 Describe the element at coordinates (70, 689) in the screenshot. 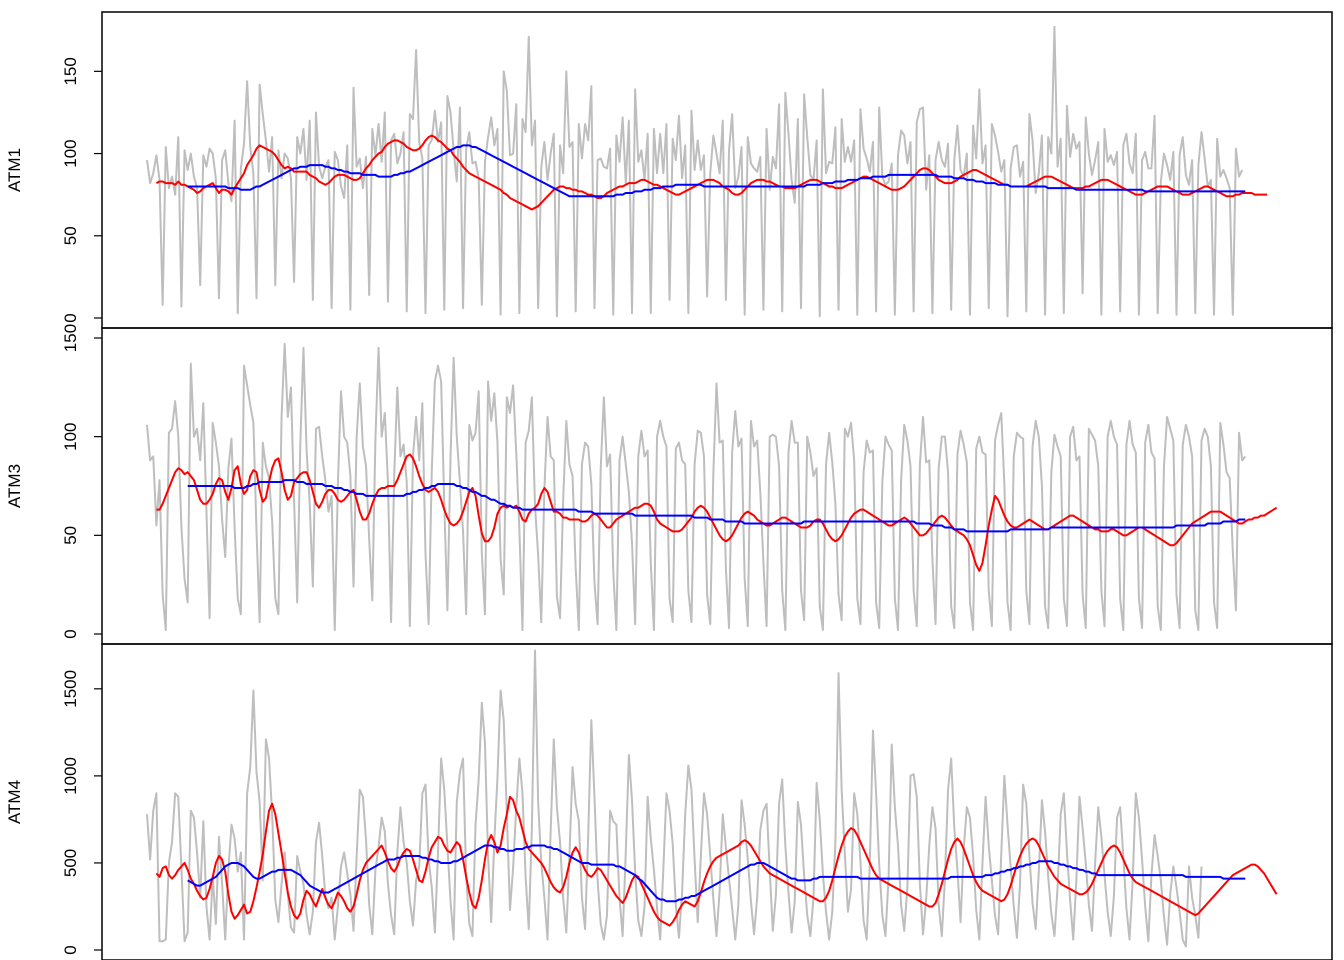

I see `y-tick-label: 1500` at that location.